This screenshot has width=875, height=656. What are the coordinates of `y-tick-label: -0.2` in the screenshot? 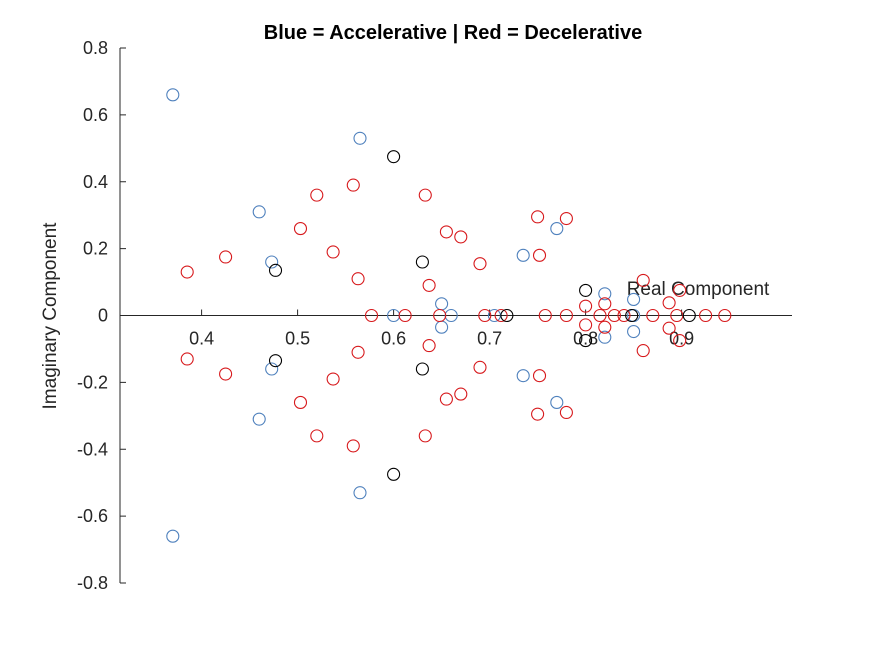 It's located at (92, 382).